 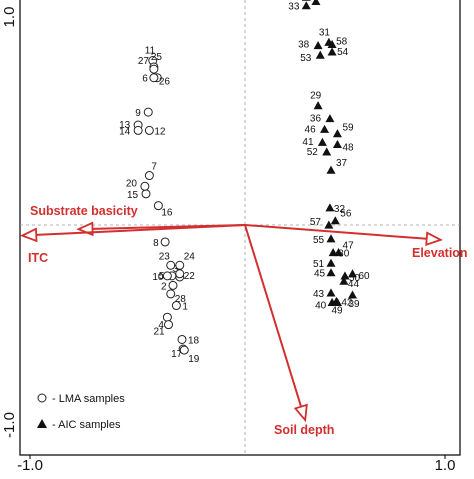 I want to click on aic-point-label-53: 53, so click(x=306, y=58).